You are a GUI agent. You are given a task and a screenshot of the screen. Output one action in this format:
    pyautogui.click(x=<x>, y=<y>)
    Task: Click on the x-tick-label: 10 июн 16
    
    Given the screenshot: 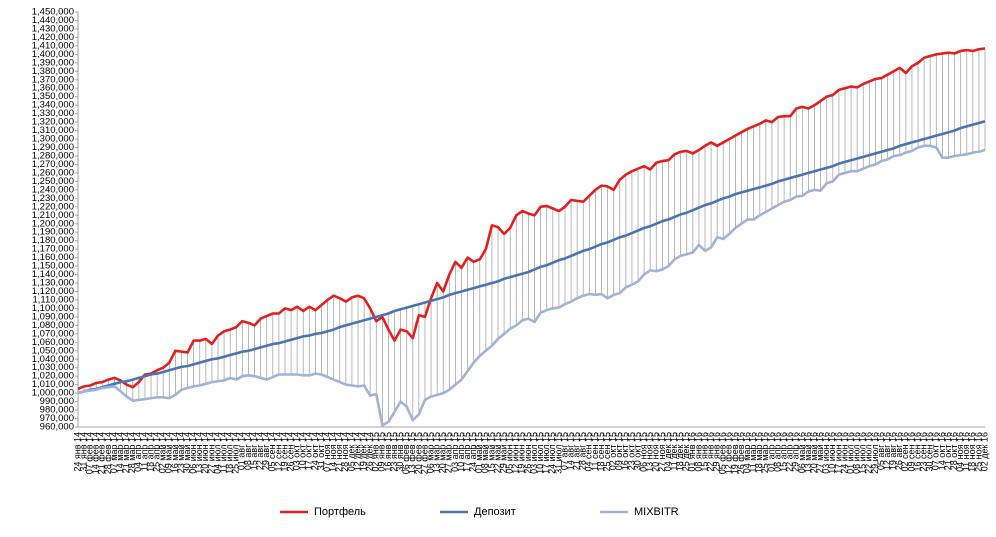 What is the action you would take?
    pyautogui.click(x=832, y=453)
    